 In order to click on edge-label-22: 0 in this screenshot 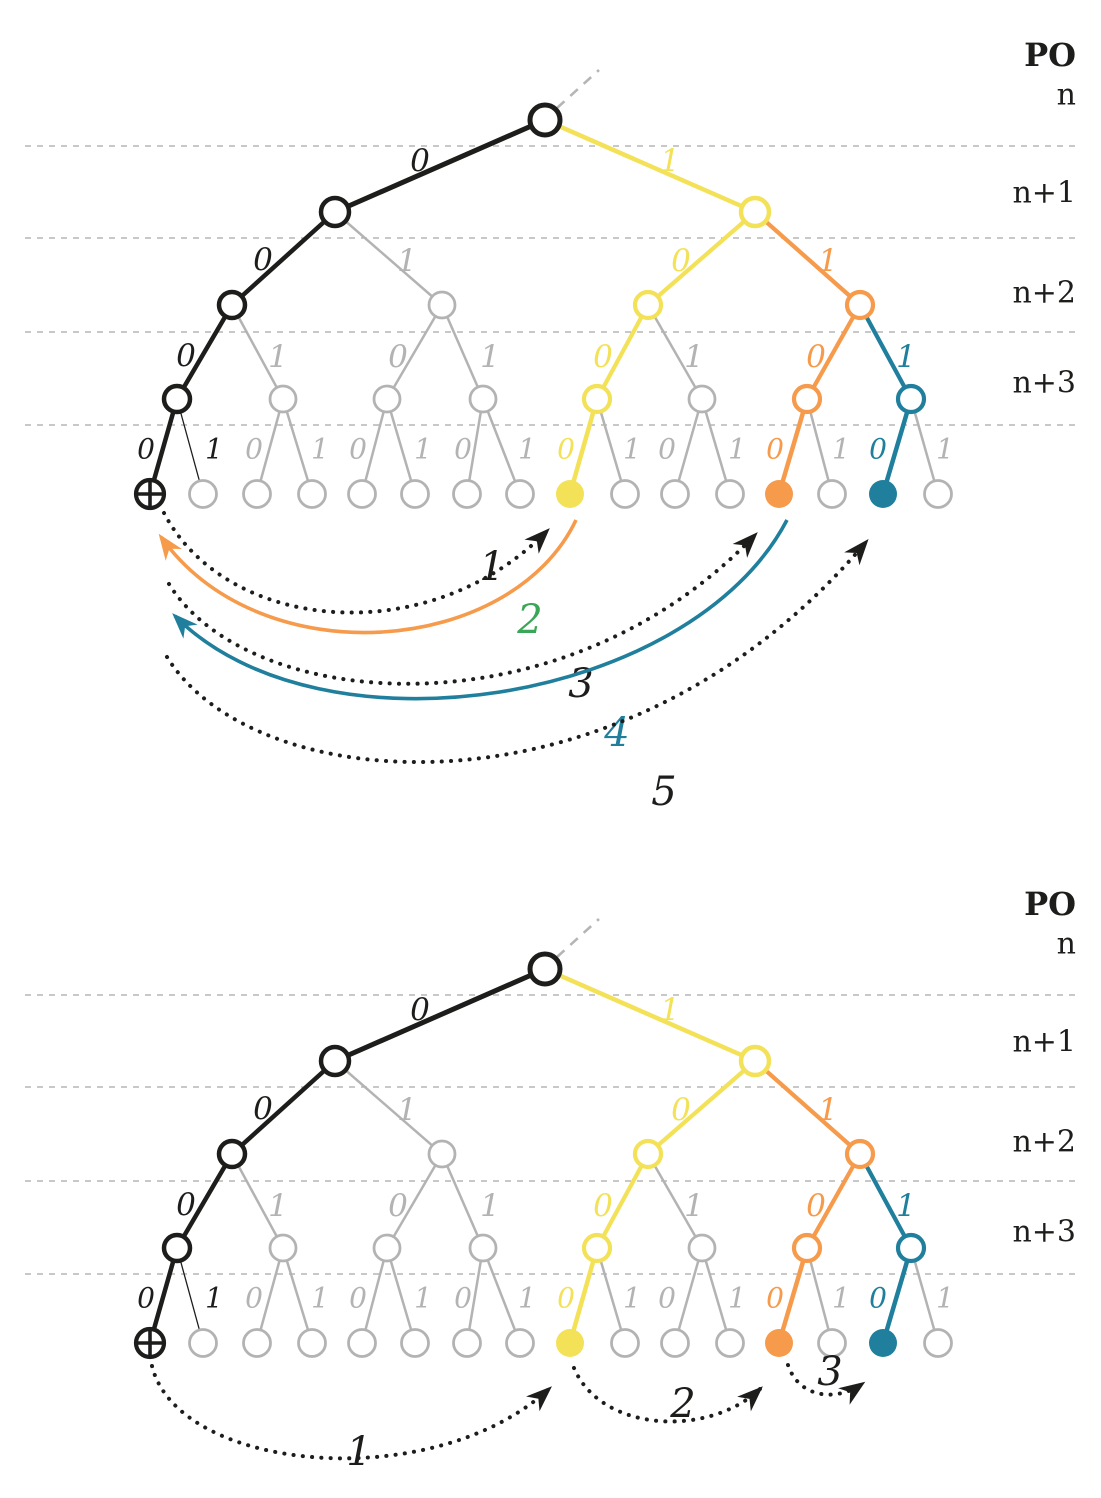, I will do `click(566, 449)`.